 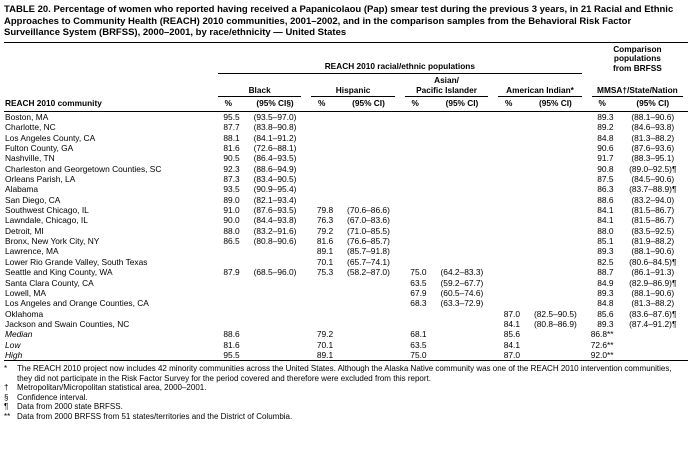 What do you see at coordinates (605, 127) in the screenshot?
I see `value-cell: 89.2` at bounding box center [605, 127].